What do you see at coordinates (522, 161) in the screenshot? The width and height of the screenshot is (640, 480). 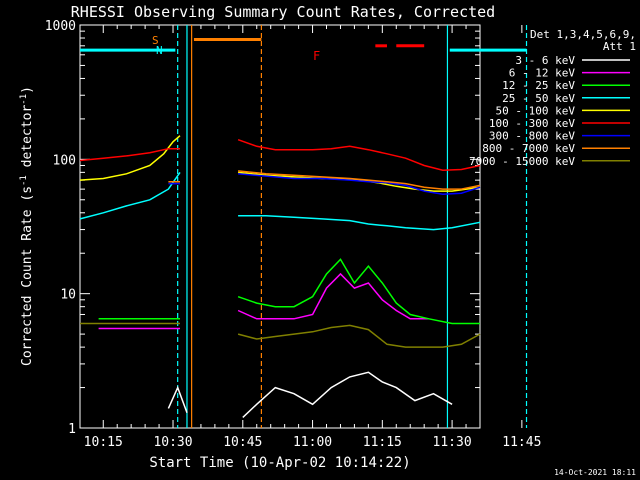 I see `legend-label: 7000 - 15000 keV` at bounding box center [522, 161].